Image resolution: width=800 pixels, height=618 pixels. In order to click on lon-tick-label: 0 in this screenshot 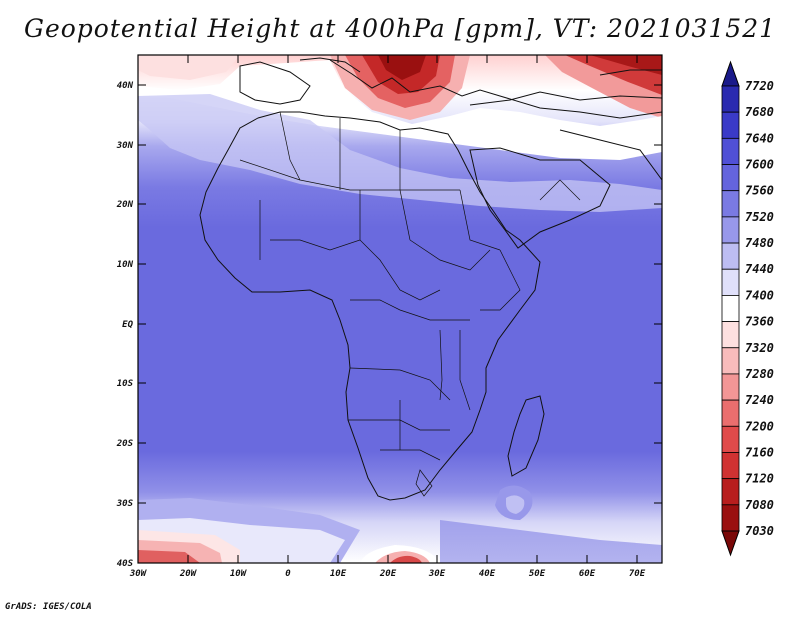, I will do `click(288, 574)`.